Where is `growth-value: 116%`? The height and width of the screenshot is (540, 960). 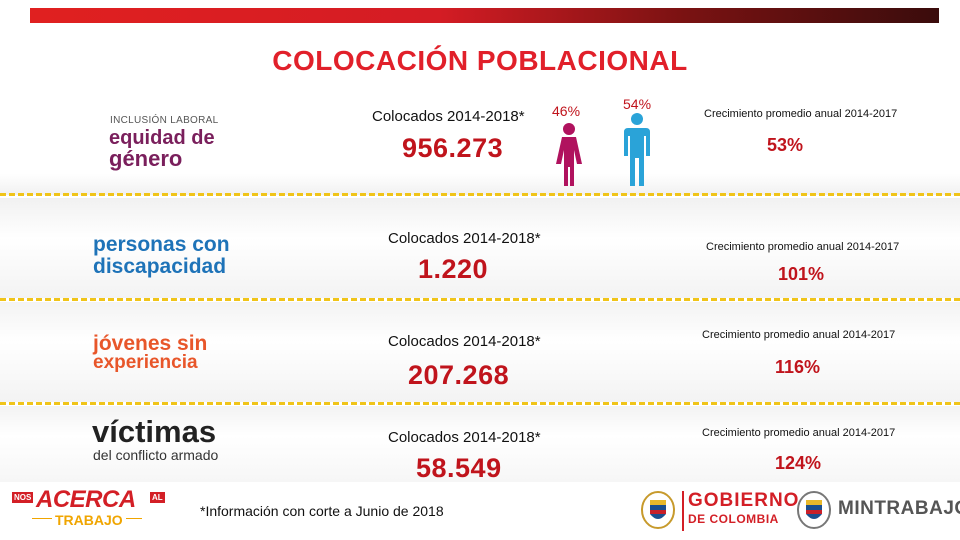 growth-value: 116% is located at coordinates (798, 367).